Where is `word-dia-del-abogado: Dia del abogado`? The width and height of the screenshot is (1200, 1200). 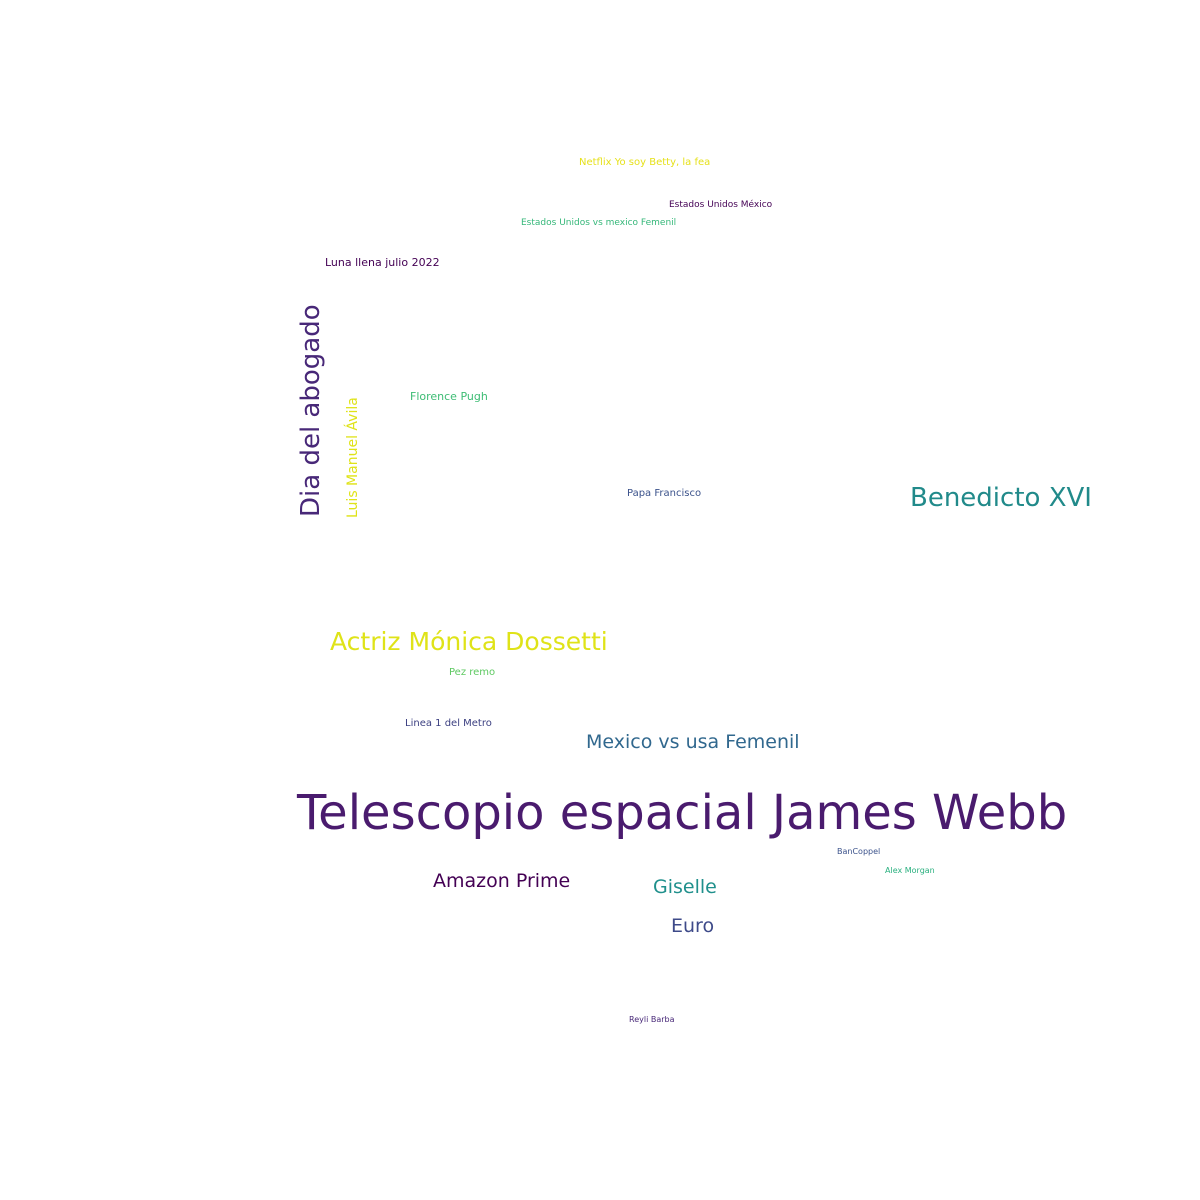 word-dia-del-abogado: Dia del abogado is located at coordinates (311, 410).